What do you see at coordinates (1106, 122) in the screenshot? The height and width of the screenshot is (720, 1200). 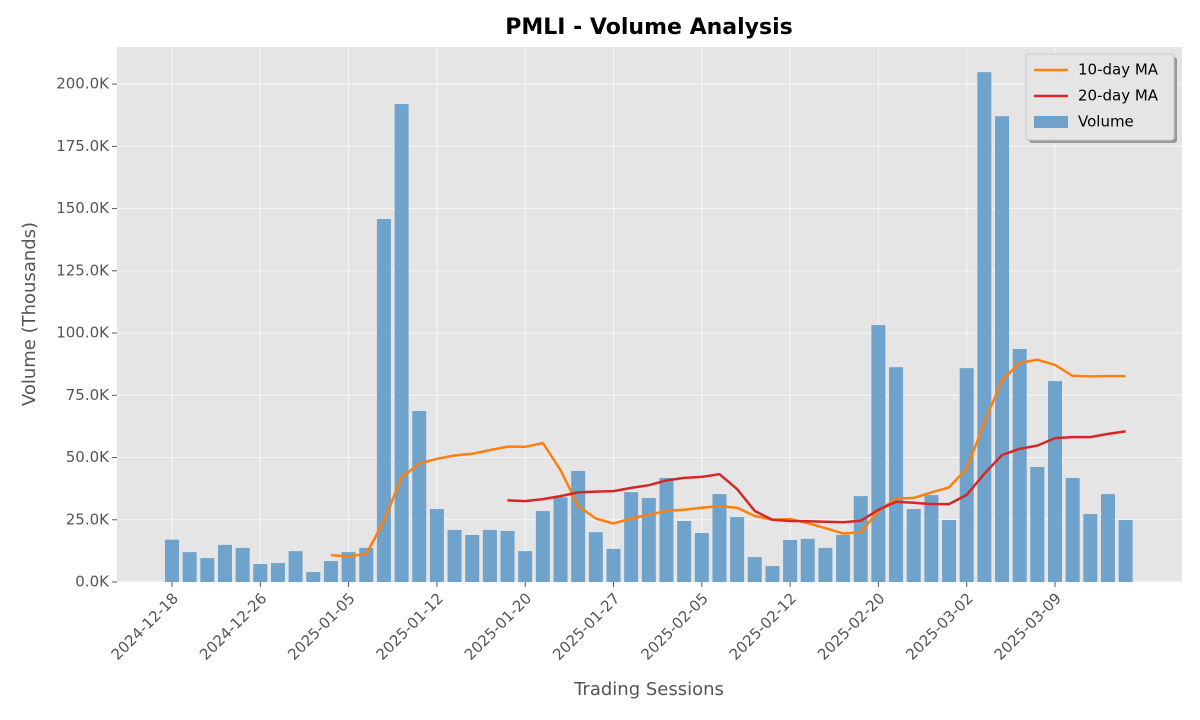 I see `legend-label: Volume` at bounding box center [1106, 122].